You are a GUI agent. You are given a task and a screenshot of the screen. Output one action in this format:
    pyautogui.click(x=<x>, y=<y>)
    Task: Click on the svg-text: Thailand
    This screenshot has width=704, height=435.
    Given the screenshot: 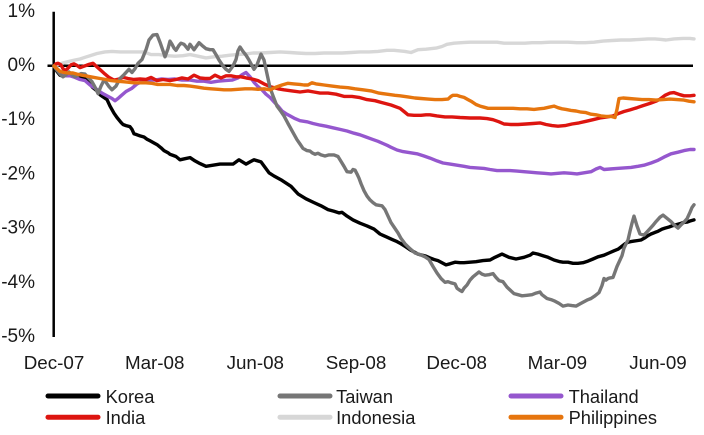 What is the action you would take?
    pyautogui.click(x=604, y=396)
    